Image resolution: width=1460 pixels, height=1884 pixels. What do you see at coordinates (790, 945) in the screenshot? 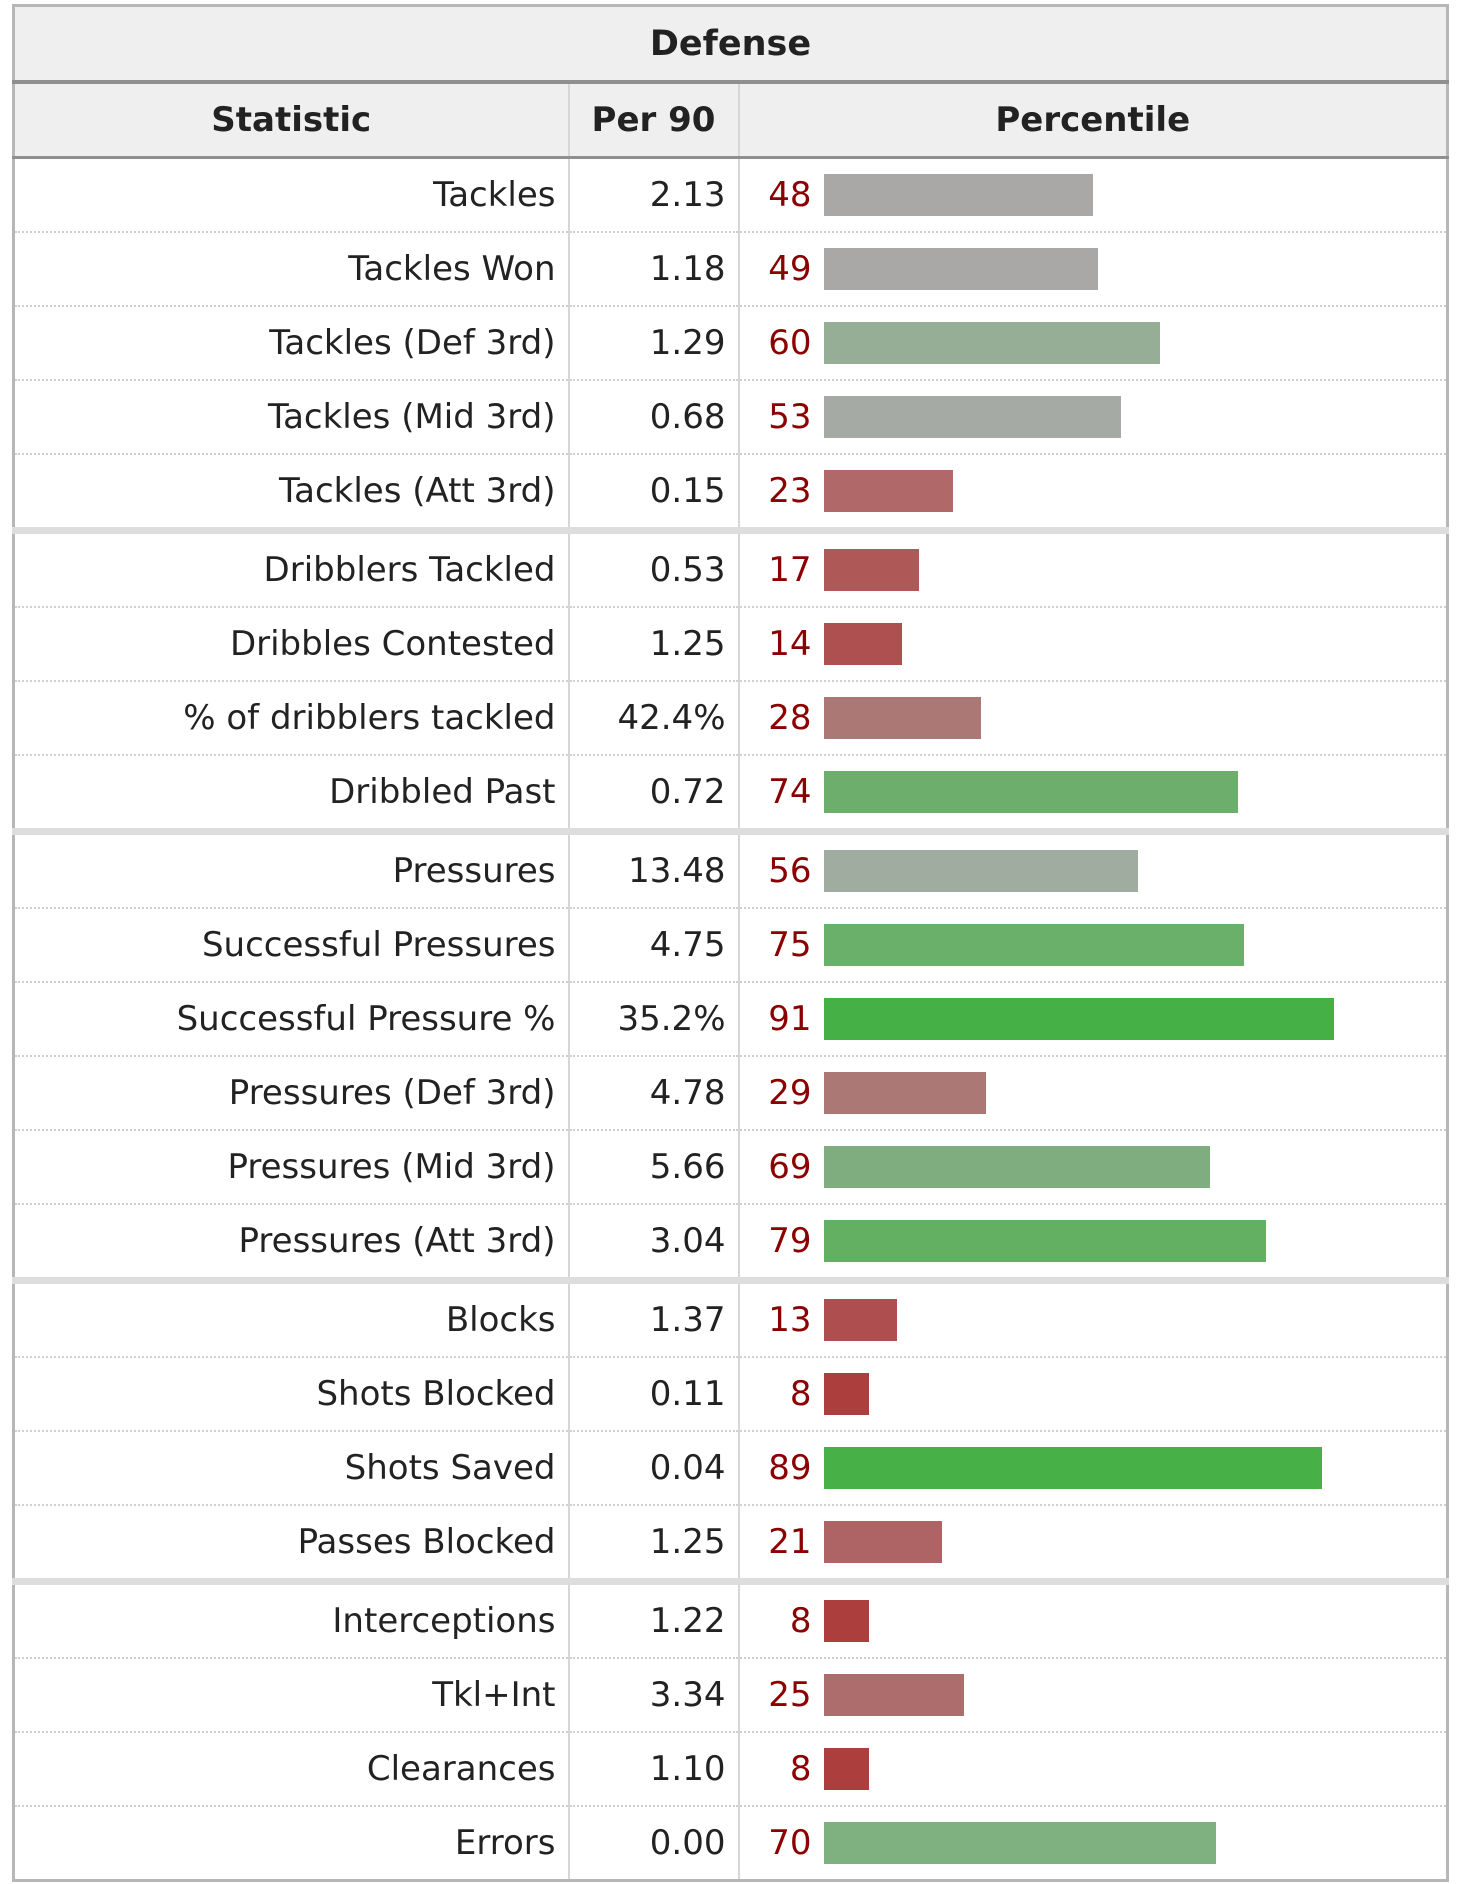
I see `percentile-value: 75` at bounding box center [790, 945].